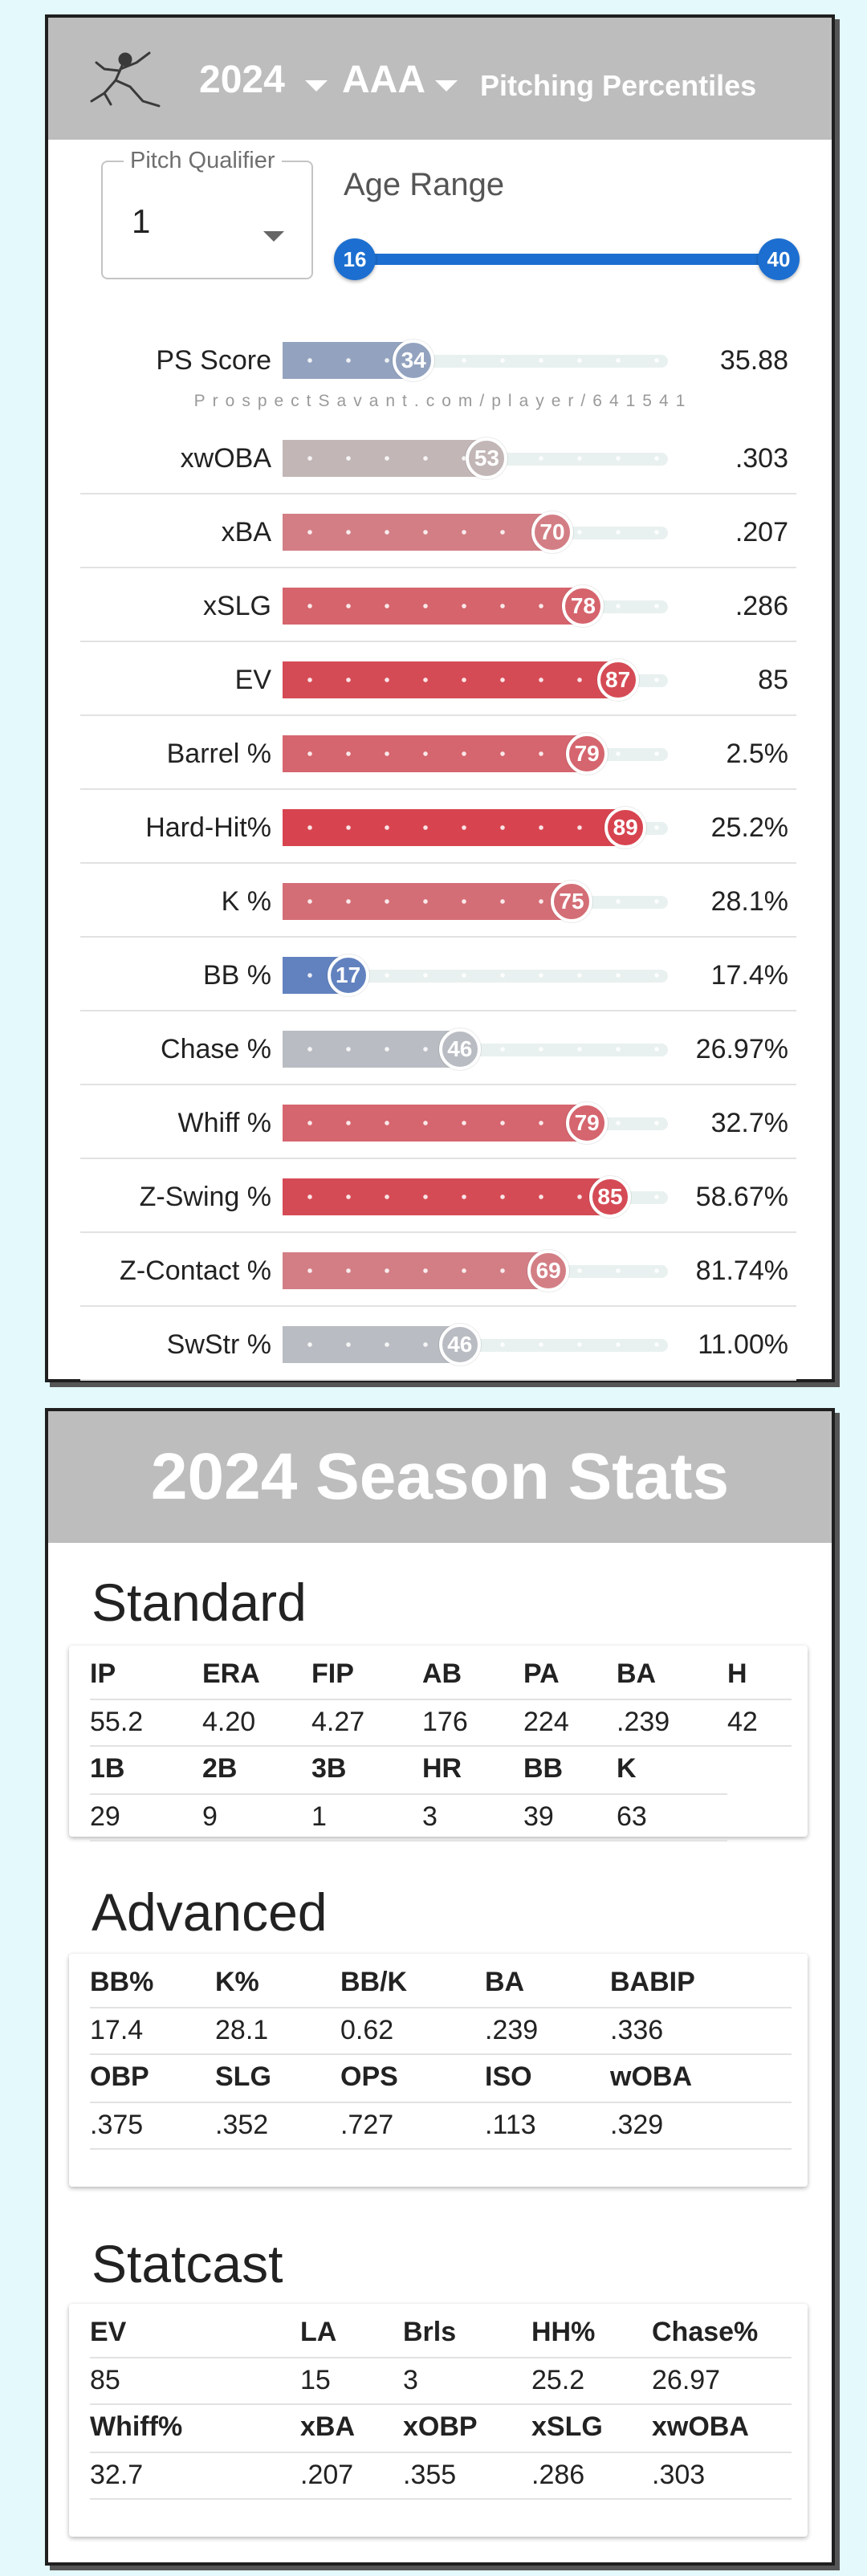  What do you see at coordinates (319, 1816) in the screenshot?
I see `stat-cell: 1` at bounding box center [319, 1816].